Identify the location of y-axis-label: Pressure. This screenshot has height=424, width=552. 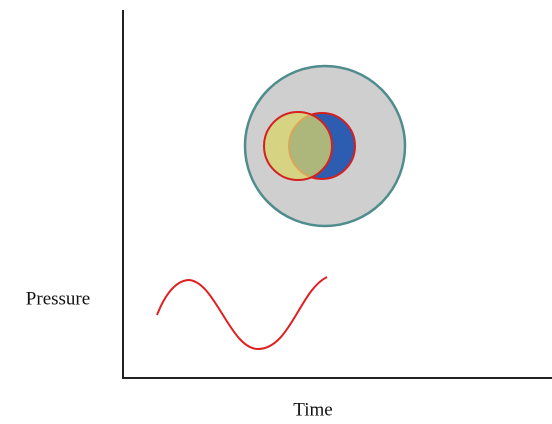
(58, 298).